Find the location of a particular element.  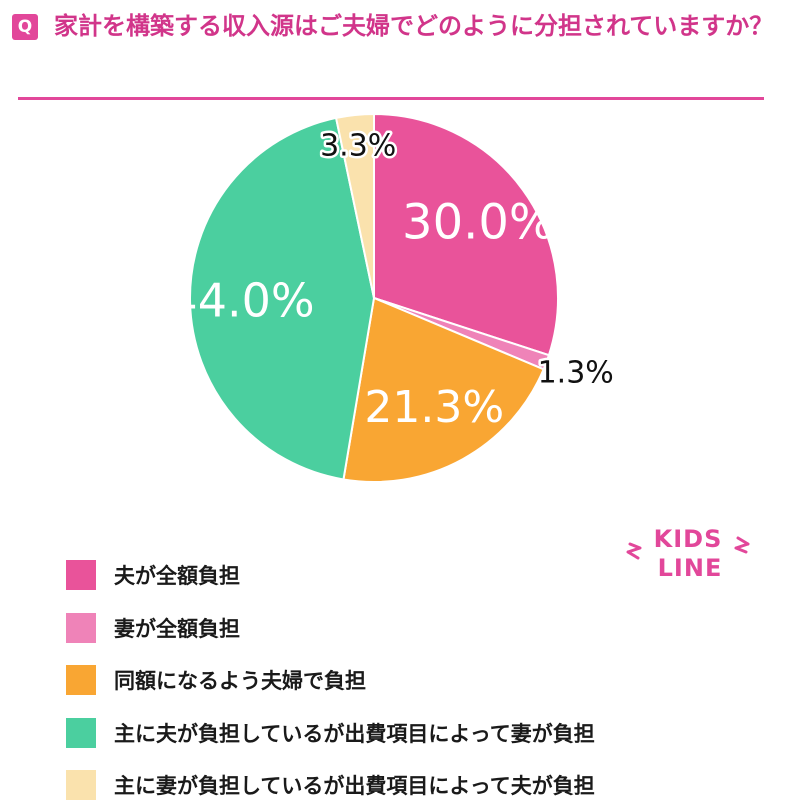

legend-item-same-amount: 同額になるよう夫婦で負担 is located at coordinates (330, 680).